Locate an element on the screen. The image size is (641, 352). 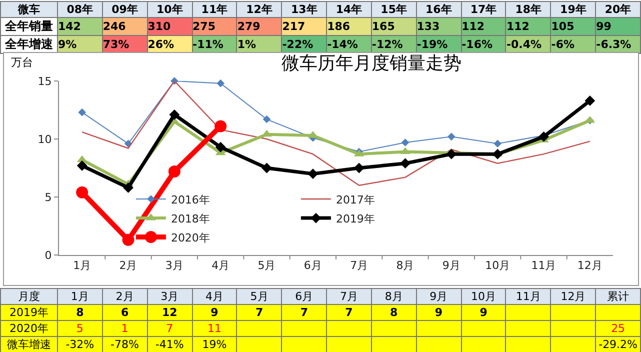
legend-label: 2020年 is located at coordinates (190, 237).